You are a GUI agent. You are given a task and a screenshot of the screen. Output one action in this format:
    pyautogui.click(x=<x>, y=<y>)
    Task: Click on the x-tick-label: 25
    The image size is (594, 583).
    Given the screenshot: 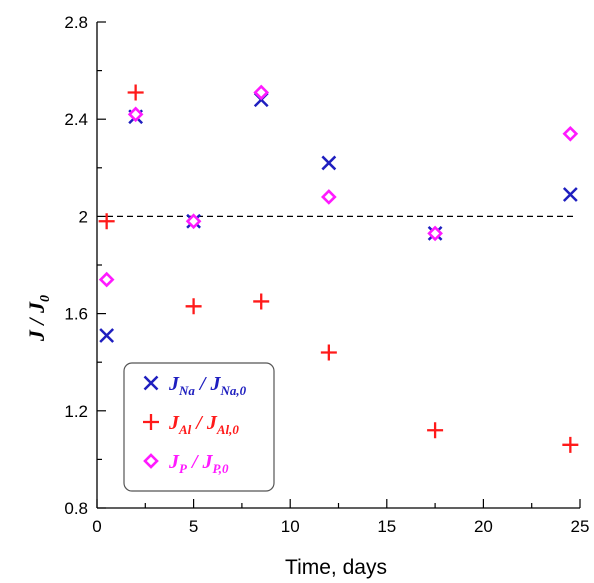 What is the action you would take?
    pyautogui.click(x=580, y=526)
    